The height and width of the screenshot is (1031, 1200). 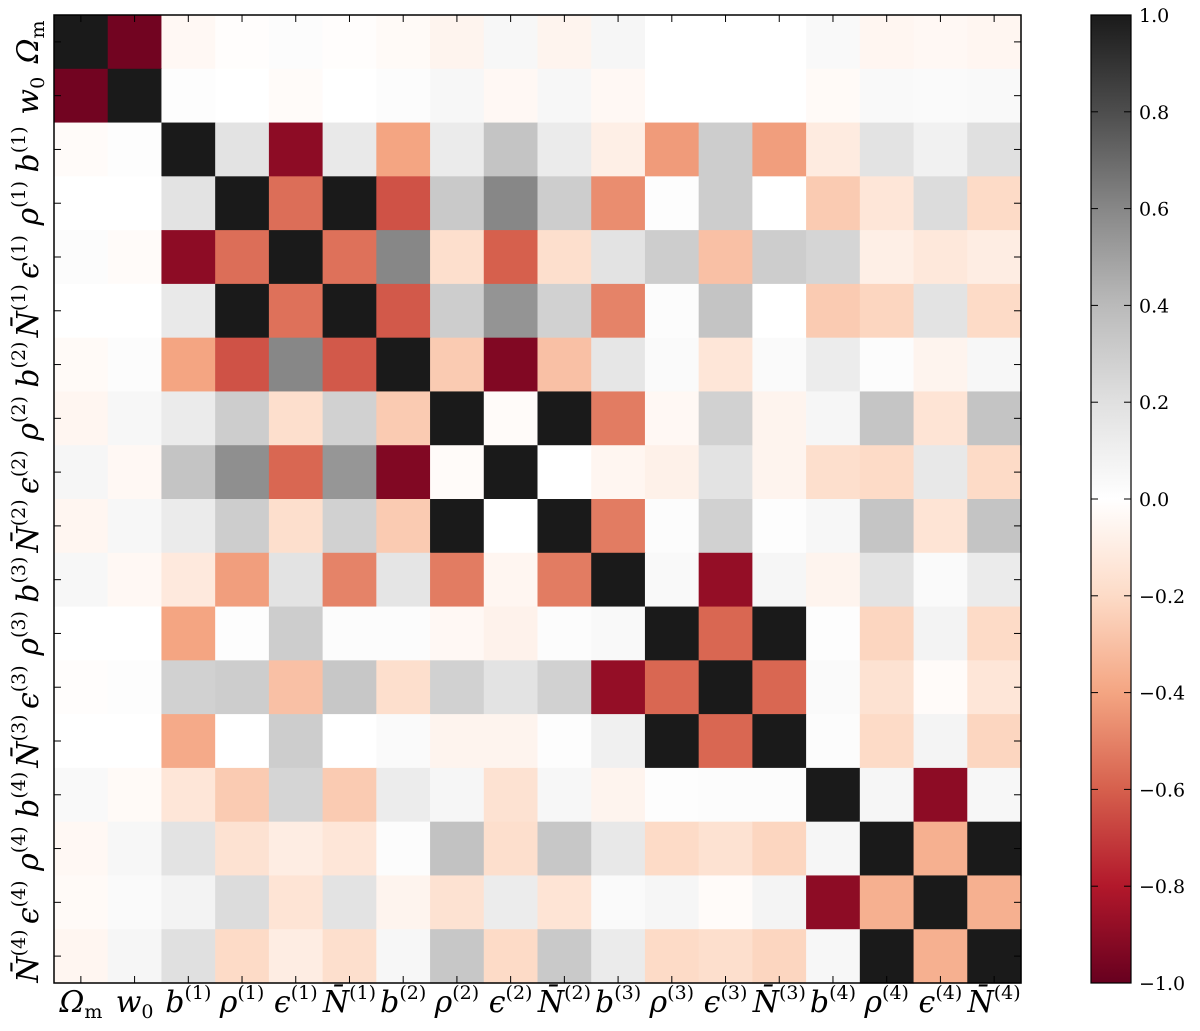 What do you see at coordinates (1154, 500) in the screenshot?
I see `colorbar-tick-label: 0.0` at bounding box center [1154, 500].